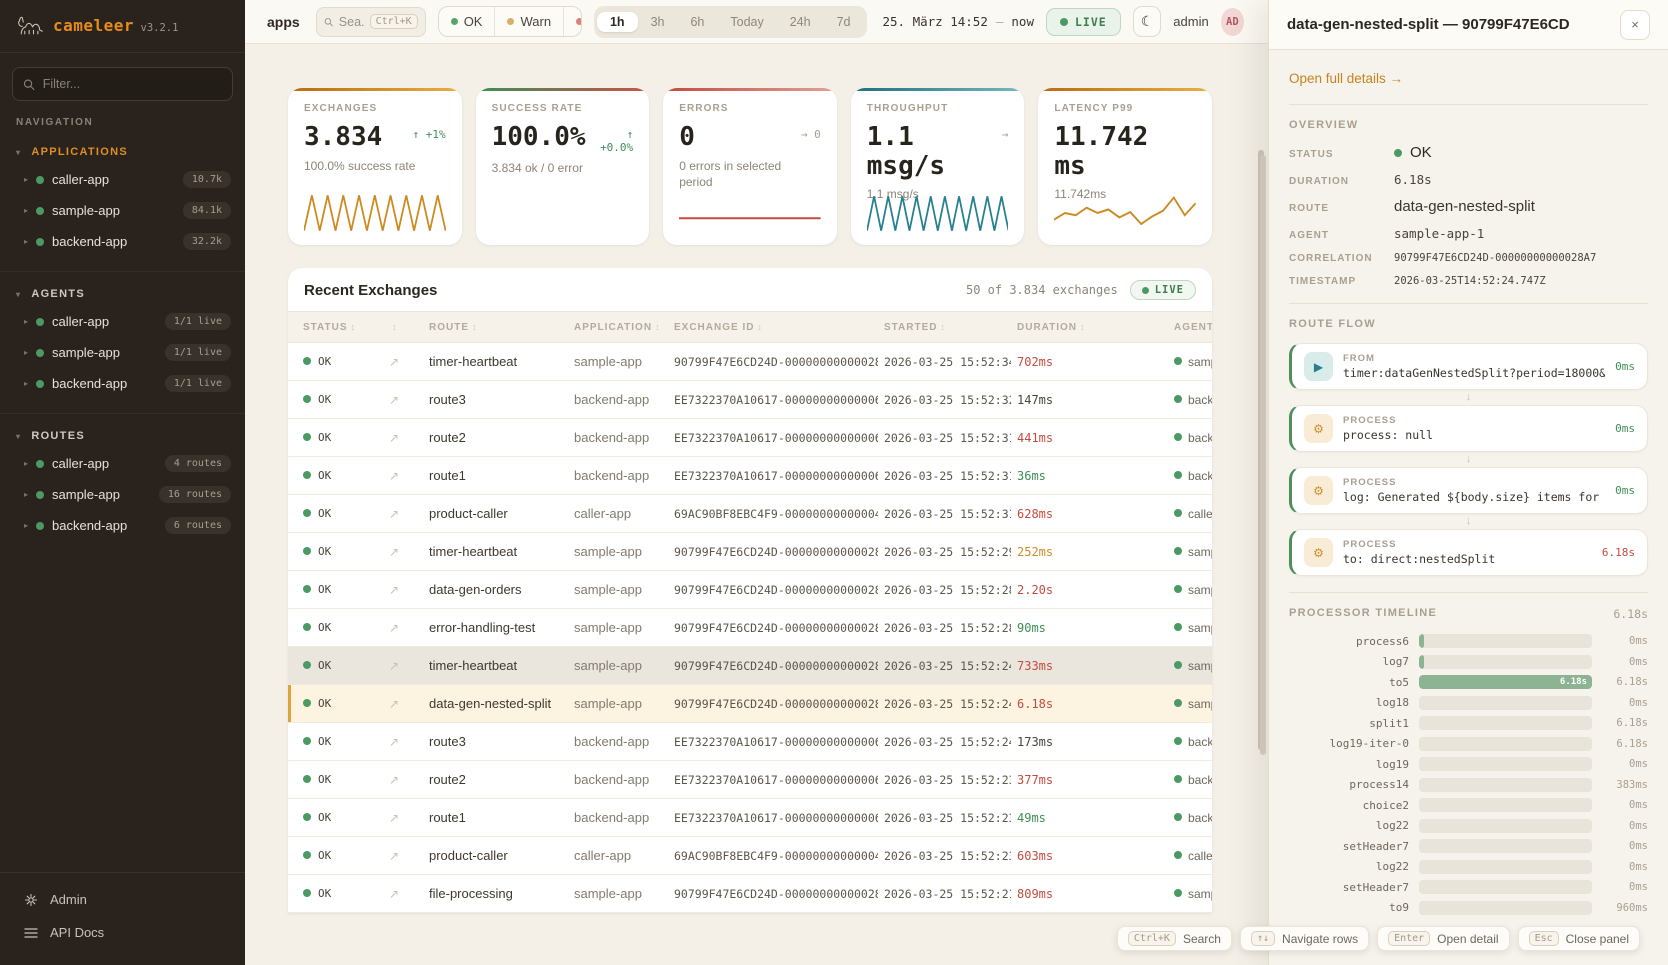  What do you see at coordinates (773, 855) in the screenshot?
I see `exchange-id-cell: 69AC90BF8EBC4F9-000000000000042A` at bounding box center [773, 855].